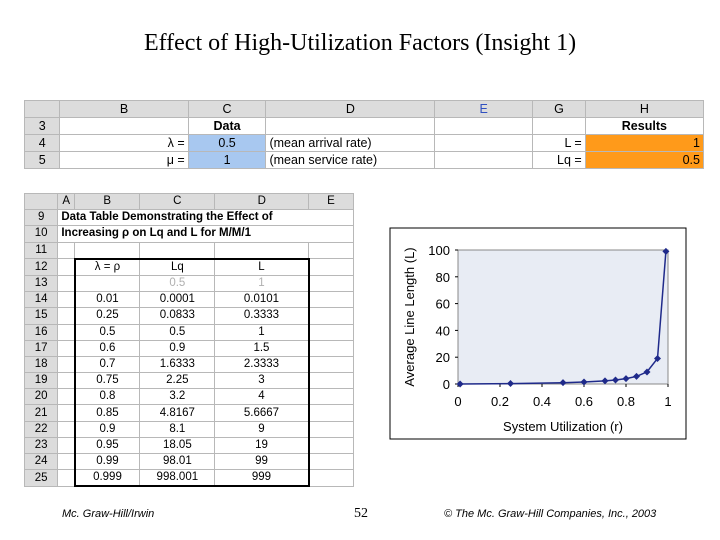  What do you see at coordinates (262, 445) in the screenshot?
I see `l-cell: 19` at bounding box center [262, 445].